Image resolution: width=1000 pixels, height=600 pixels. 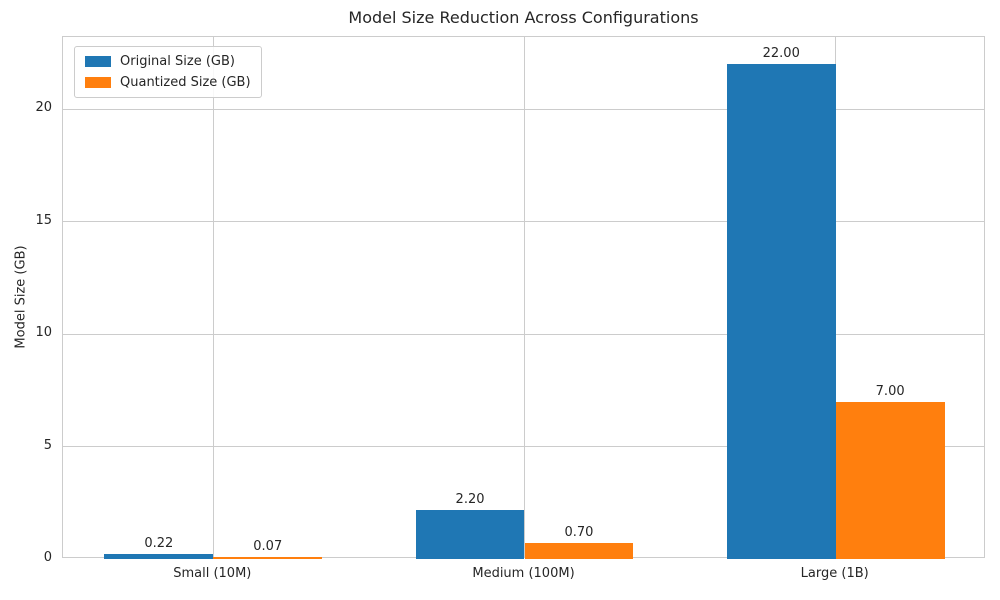 I want to click on bar-value-label: 0.70, so click(x=579, y=533).